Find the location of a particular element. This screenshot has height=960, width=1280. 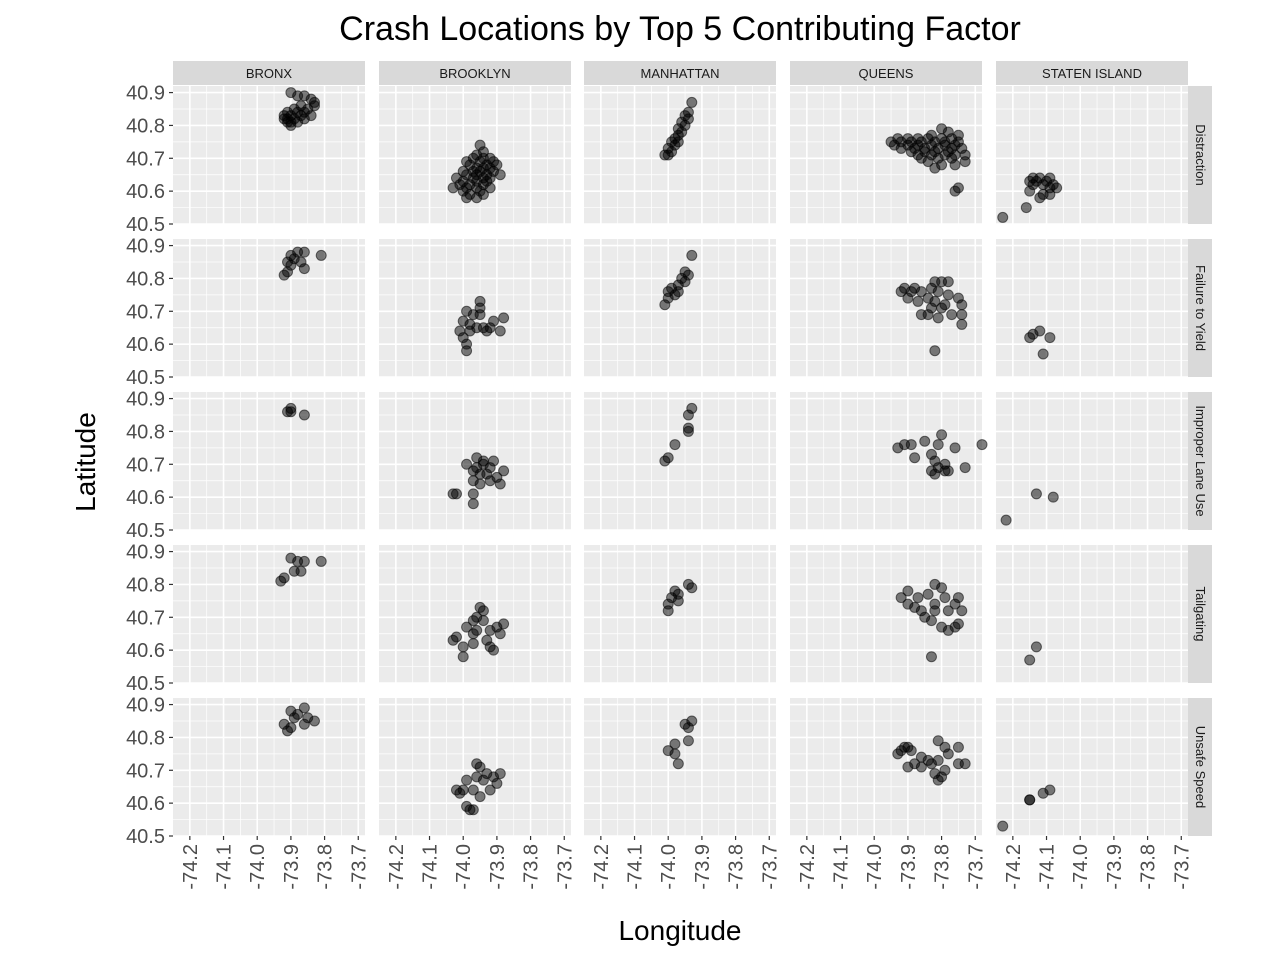

points-manhattan-failure-to-yield is located at coordinates (678, 280).